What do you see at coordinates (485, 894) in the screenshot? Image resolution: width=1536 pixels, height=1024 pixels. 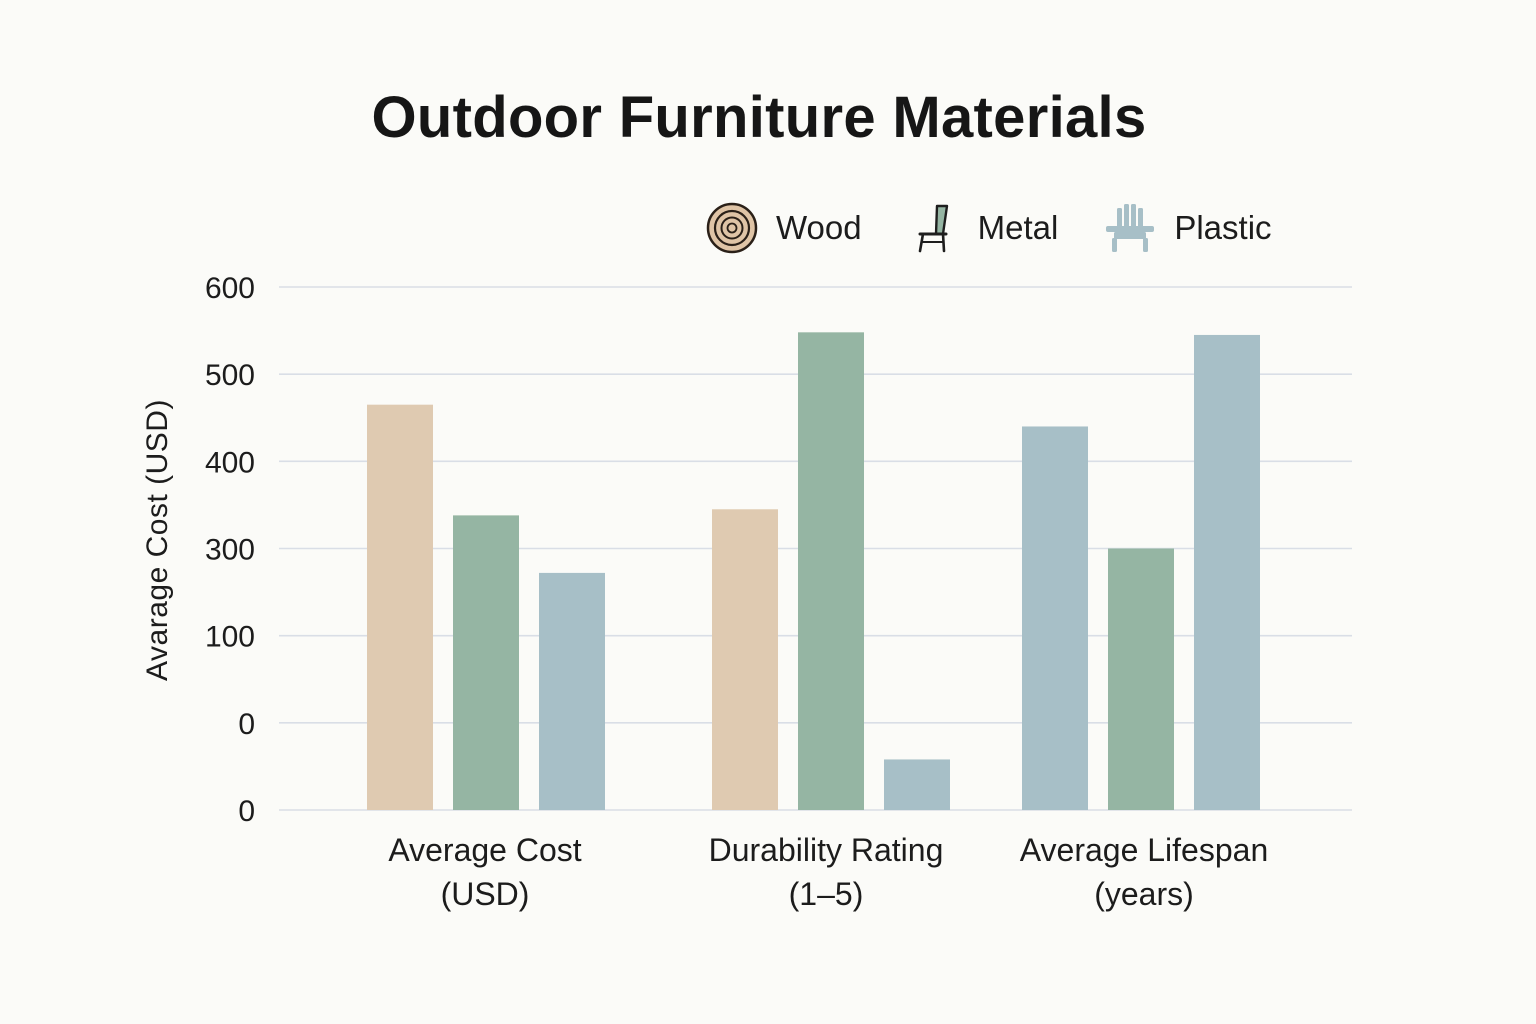 I see `category-label-line2: (USD)` at bounding box center [485, 894].